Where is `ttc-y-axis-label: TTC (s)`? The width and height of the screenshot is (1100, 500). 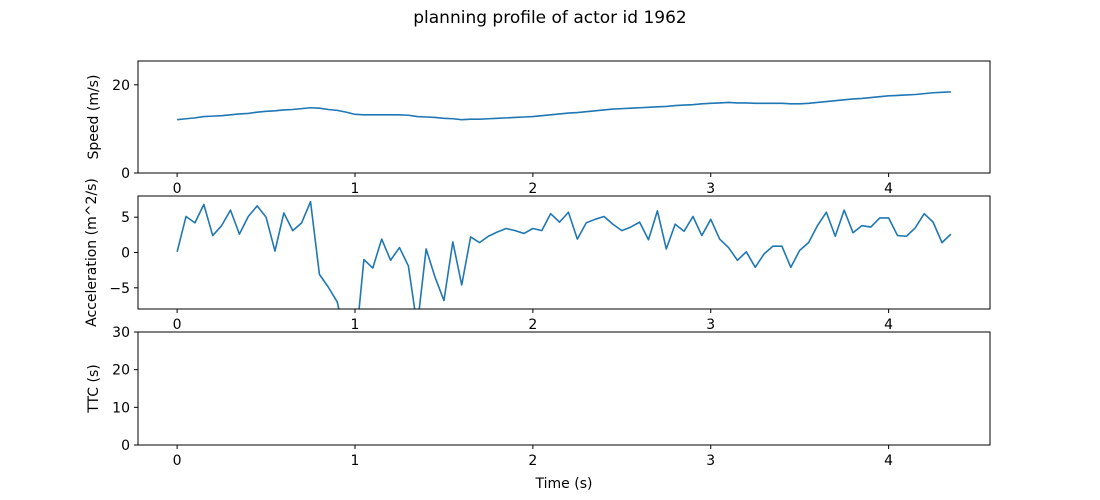
ttc-y-axis-label: TTC (s) is located at coordinates (94, 388).